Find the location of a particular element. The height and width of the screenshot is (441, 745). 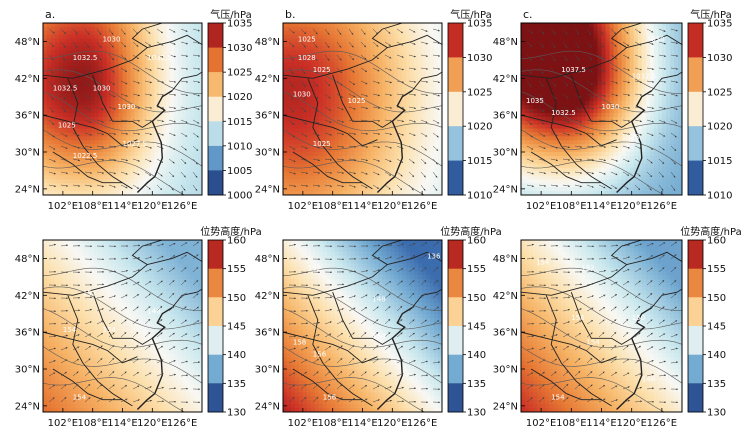

colorbar-tick-label: 1005 is located at coordinates (239, 171).